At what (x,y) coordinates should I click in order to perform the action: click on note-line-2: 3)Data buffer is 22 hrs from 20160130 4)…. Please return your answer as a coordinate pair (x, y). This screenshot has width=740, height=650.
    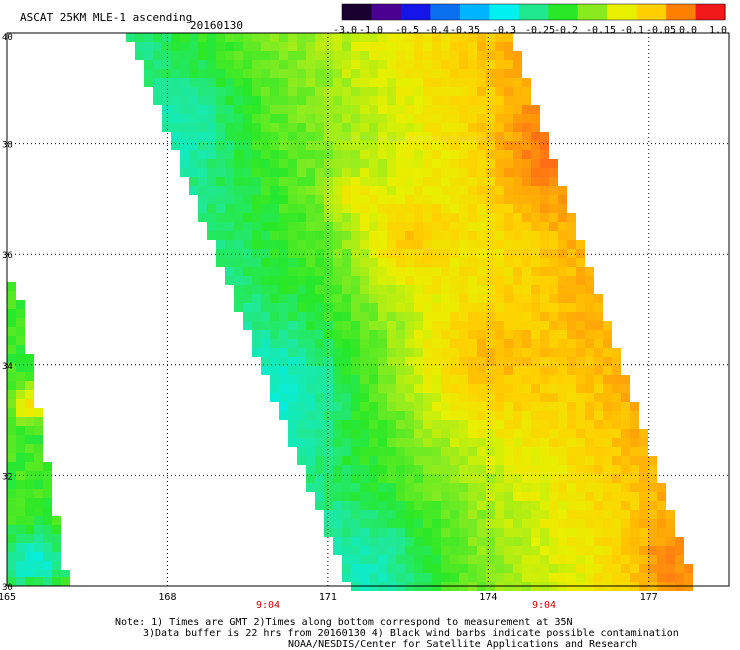
    Looking at the image, I should click on (411, 633).